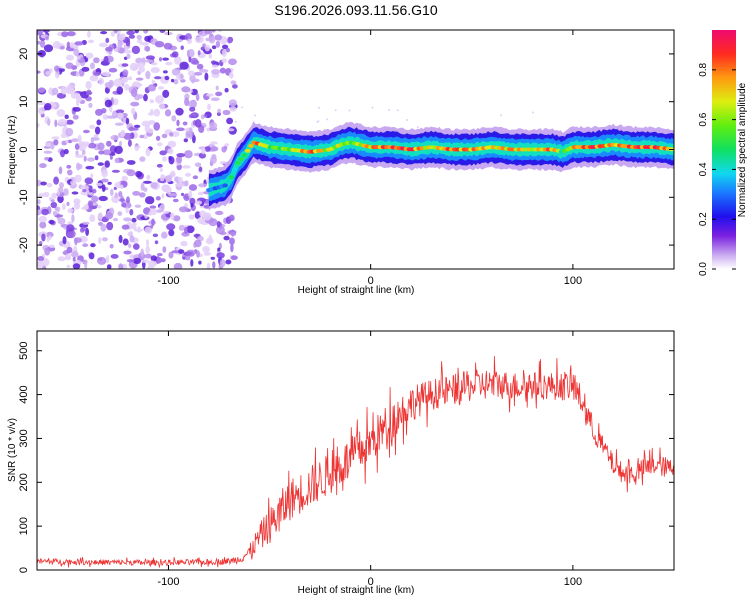 The width and height of the screenshot is (750, 600). I want to click on x-tick-label: 100, so click(573, 281).